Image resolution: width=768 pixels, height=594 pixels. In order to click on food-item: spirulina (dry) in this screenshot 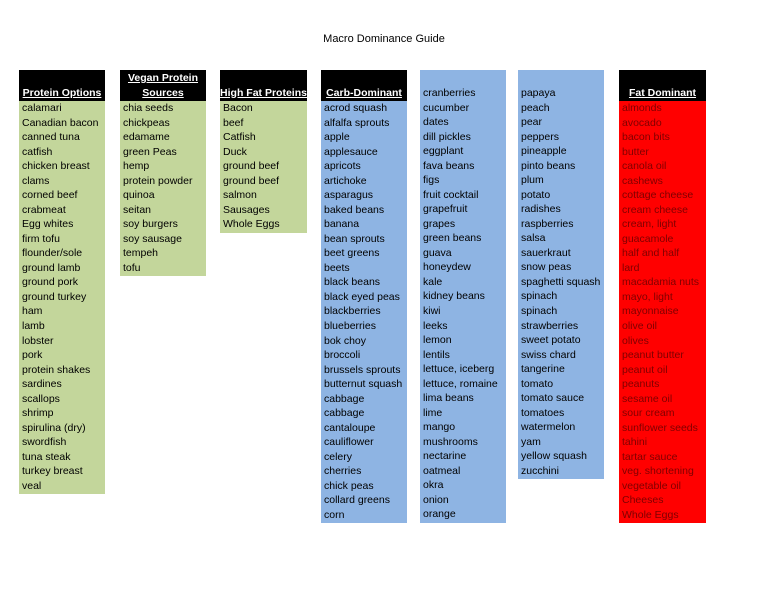, I will do `click(54, 427)`.